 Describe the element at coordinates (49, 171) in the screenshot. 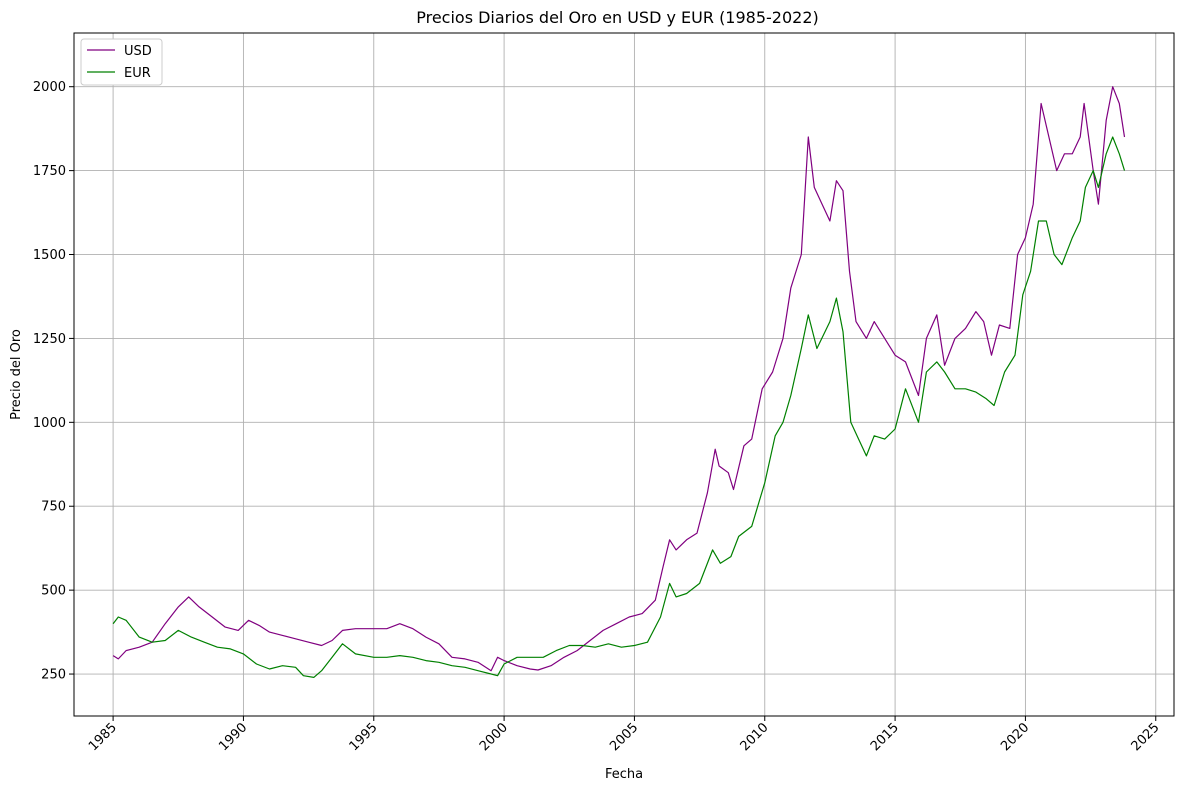

I see `y-tick-label: 1750` at that location.